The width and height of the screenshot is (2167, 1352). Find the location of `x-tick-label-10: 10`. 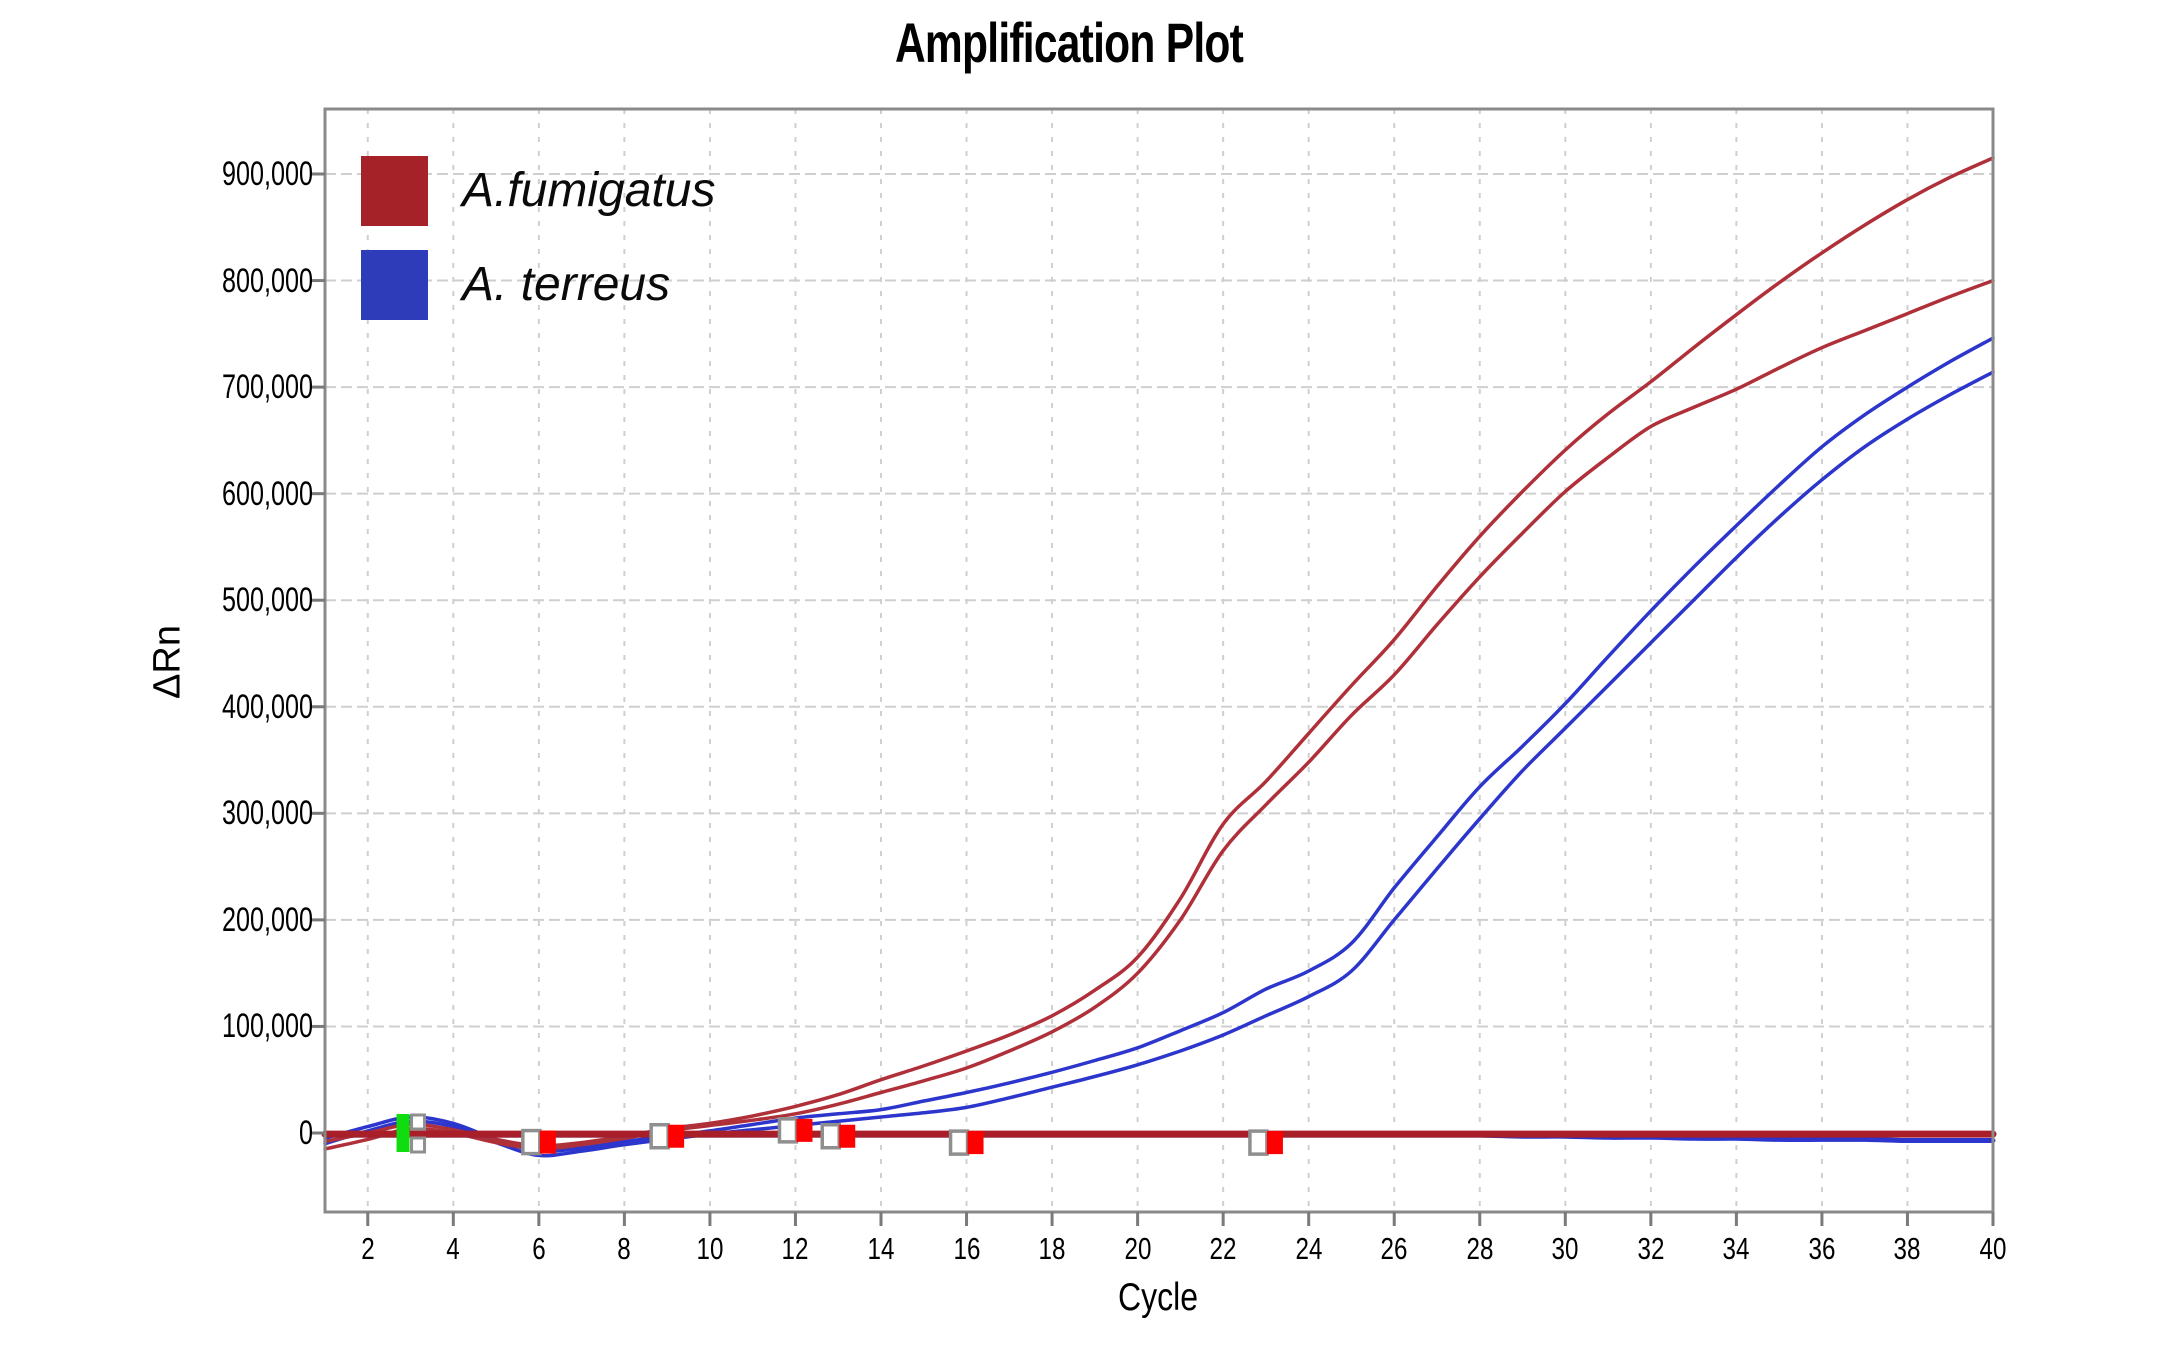

x-tick-label-10: 10 is located at coordinates (710, 1248).